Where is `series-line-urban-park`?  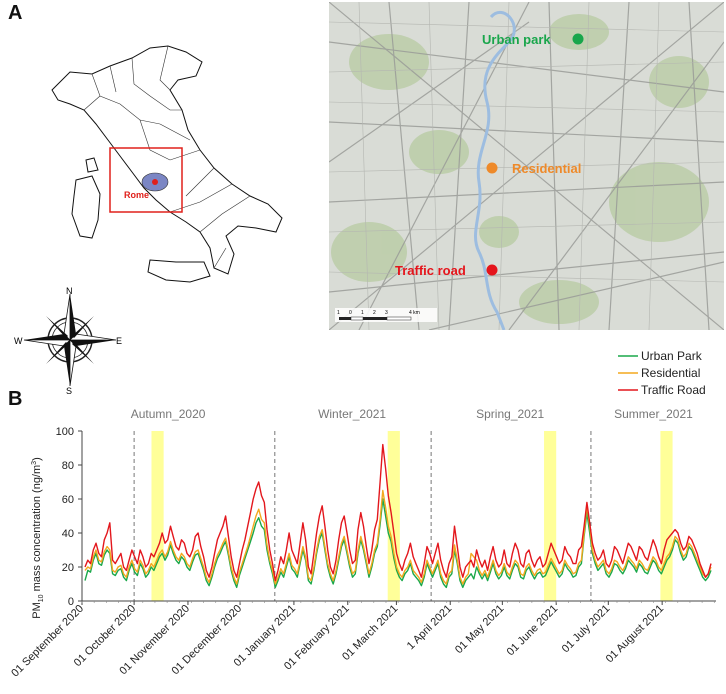
series-line-urban-park is located at coordinates (398, 543).